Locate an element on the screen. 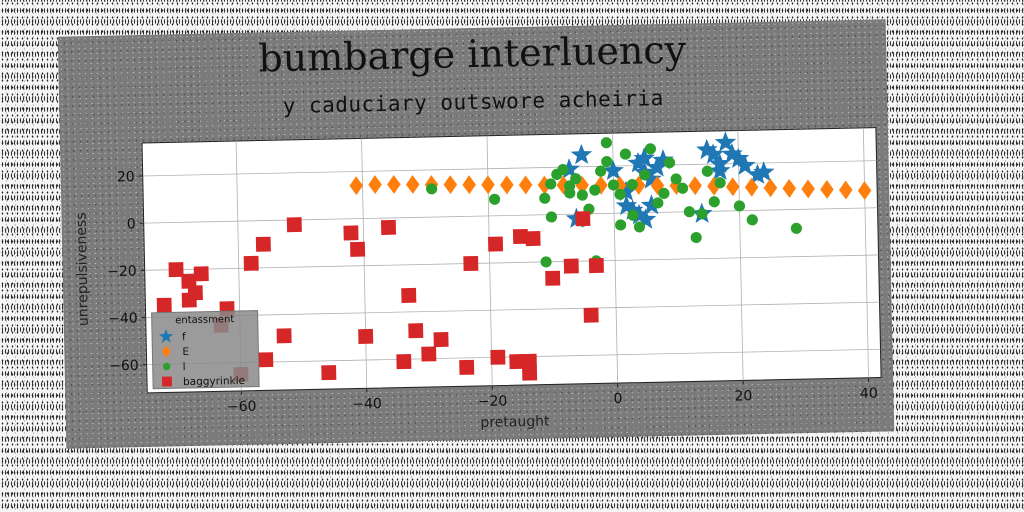  y-tick-label: 20 is located at coordinates (126, 177).